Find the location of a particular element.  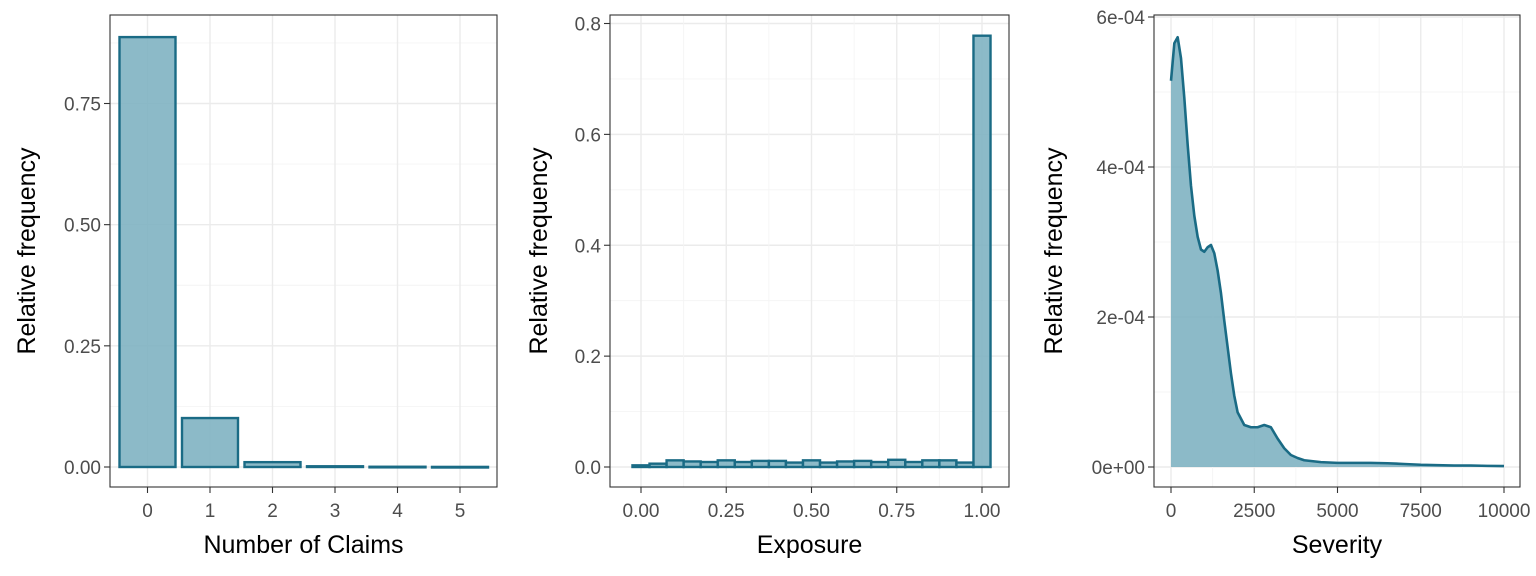

x-tick-label: 0.50 is located at coordinates (811, 511).